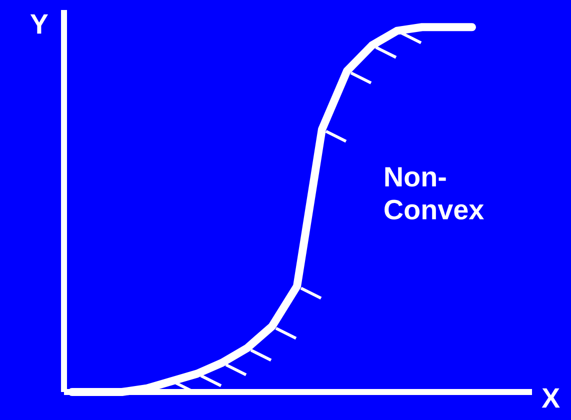  Describe the element at coordinates (434, 193) in the screenshot. I see `annotation: Non-Convex` at that location.